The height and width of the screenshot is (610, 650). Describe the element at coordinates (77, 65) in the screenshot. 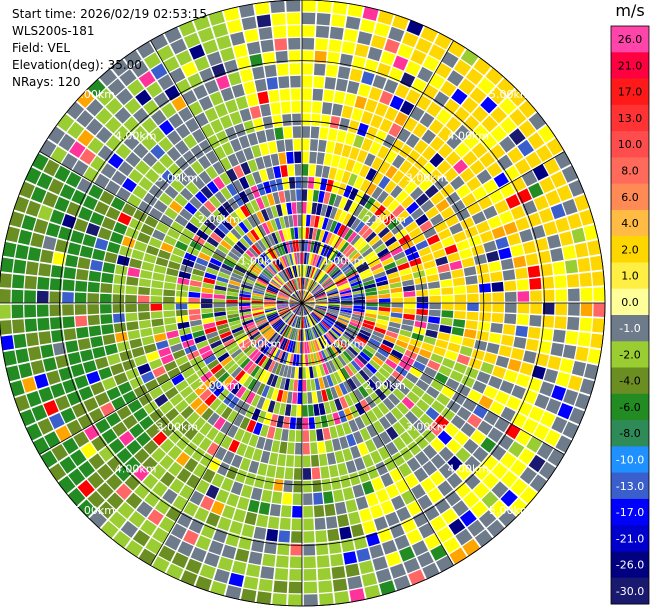

I see `elevation-label: Elevation(deg): 35.00` at that location.